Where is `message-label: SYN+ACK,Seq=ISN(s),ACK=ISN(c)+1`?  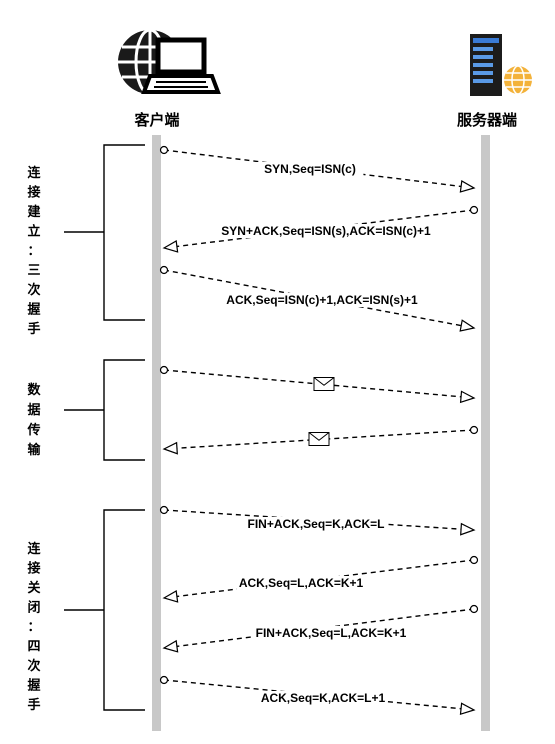 message-label: SYN+ACK,Seq=ISN(s),ACK=ISN(c)+1 is located at coordinates (326, 231).